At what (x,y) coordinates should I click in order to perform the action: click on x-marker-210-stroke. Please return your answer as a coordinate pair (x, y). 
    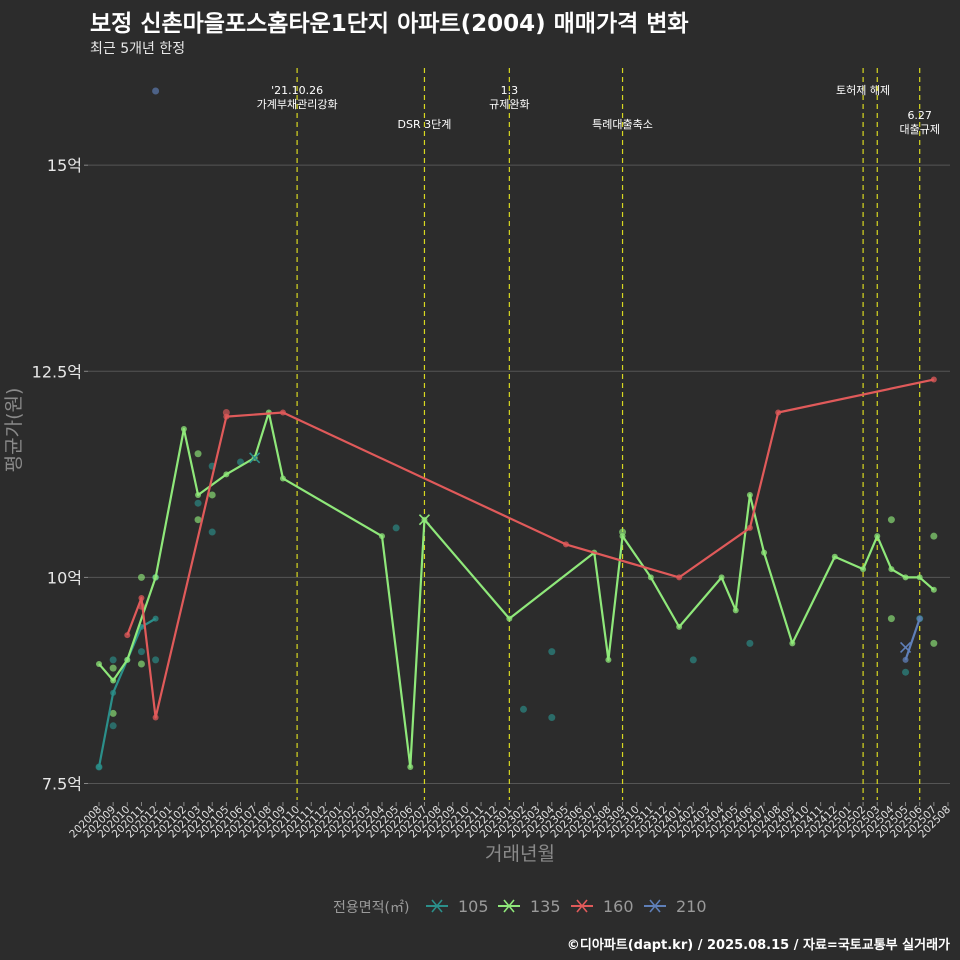
    Looking at the image, I should click on (905, 647).